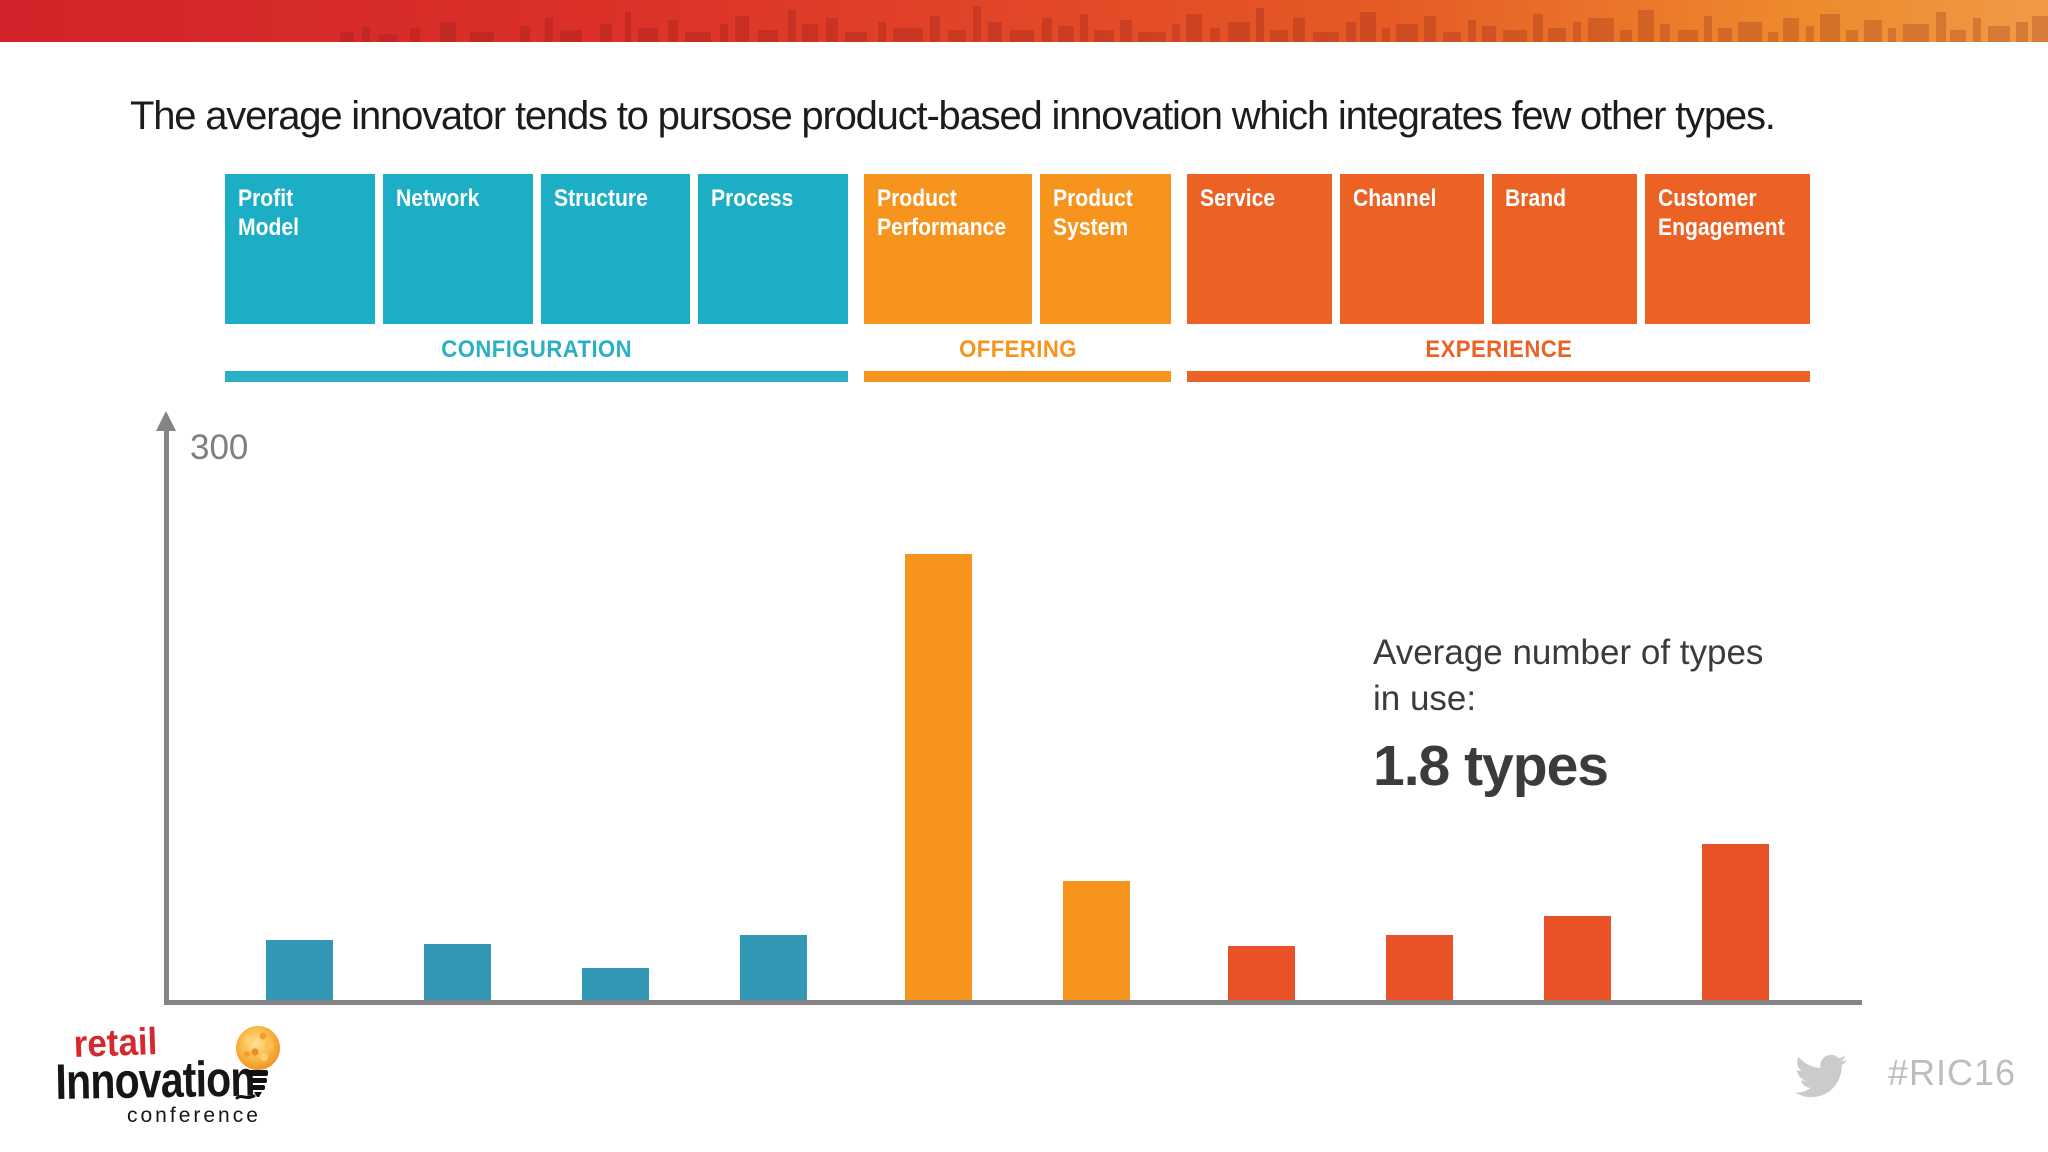 The image size is (2048, 1152). Describe the element at coordinates (942, 213) in the screenshot. I see `type-box-label: Product Performance` at that location.